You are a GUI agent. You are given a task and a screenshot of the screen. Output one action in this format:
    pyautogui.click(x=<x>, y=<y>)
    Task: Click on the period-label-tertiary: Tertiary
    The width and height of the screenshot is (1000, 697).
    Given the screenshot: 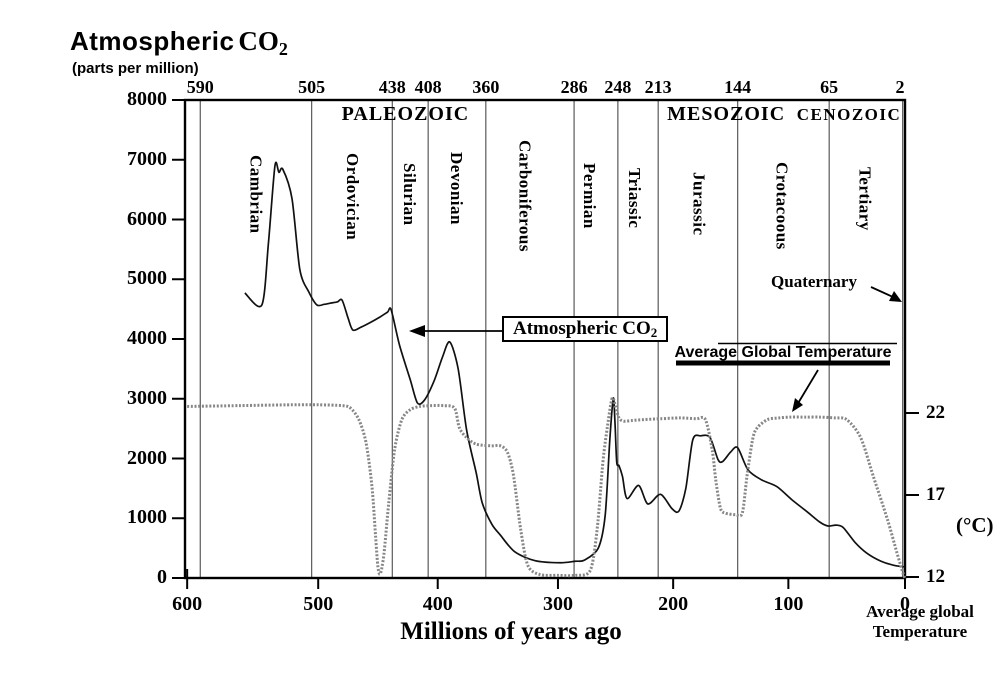 What is the action you would take?
    pyautogui.click(x=865, y=199)
    